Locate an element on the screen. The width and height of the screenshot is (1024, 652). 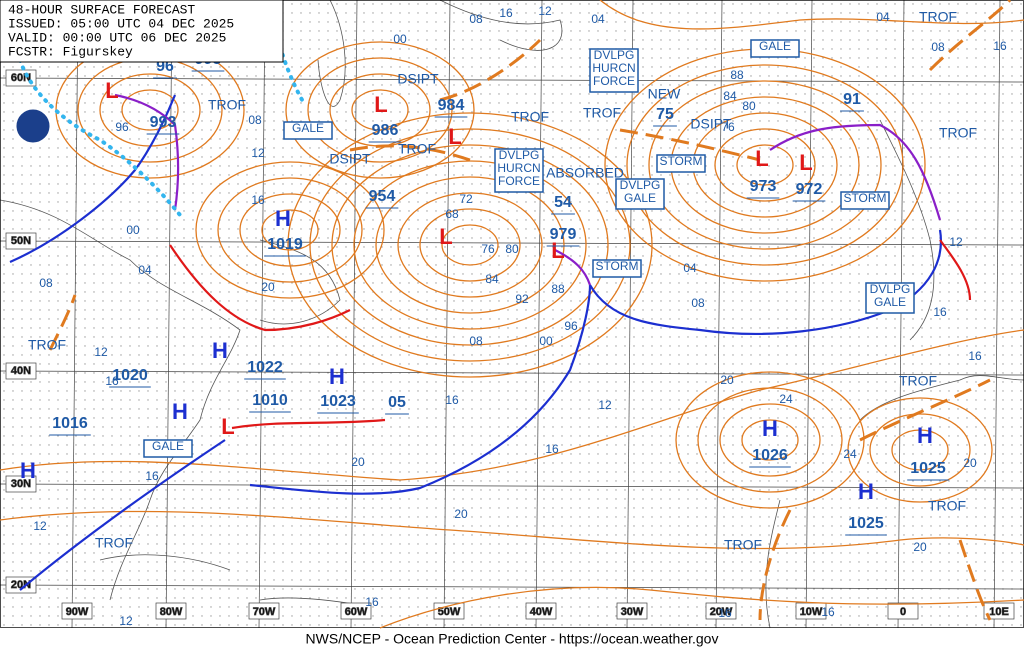
isobar-label: 76 is located at coordinates (728, 127).